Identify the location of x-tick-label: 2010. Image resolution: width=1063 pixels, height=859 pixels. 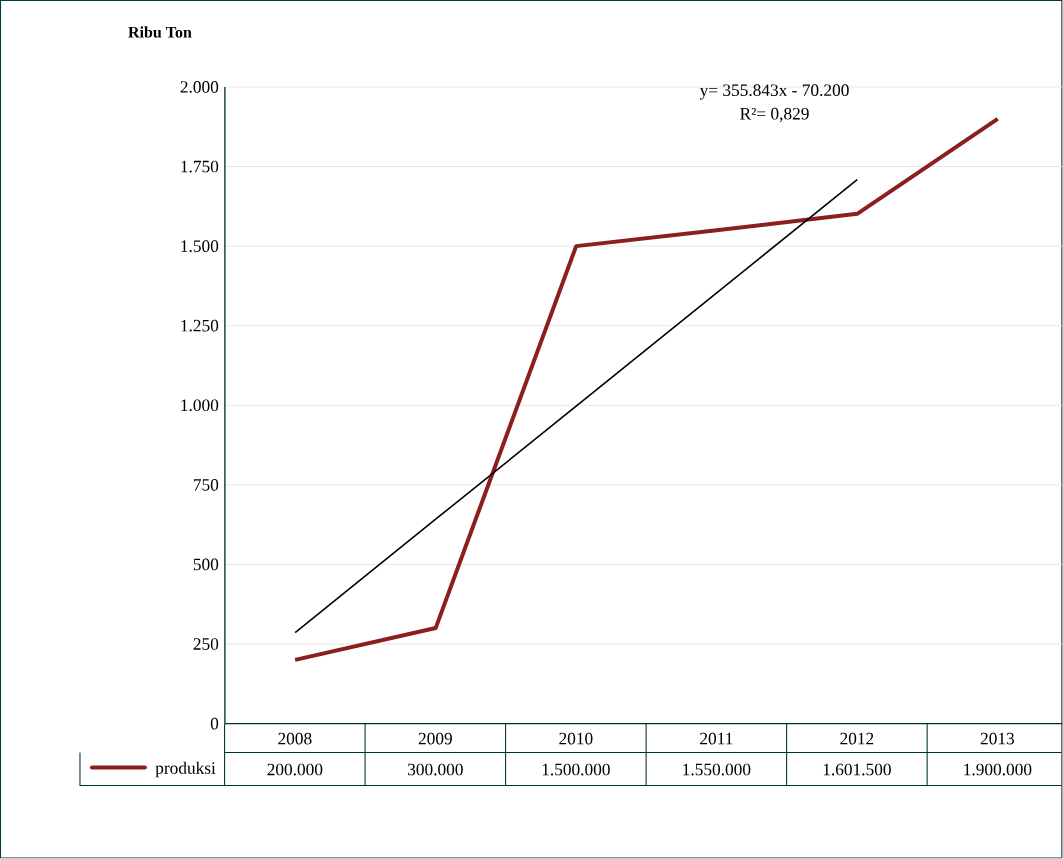
(576, 738).